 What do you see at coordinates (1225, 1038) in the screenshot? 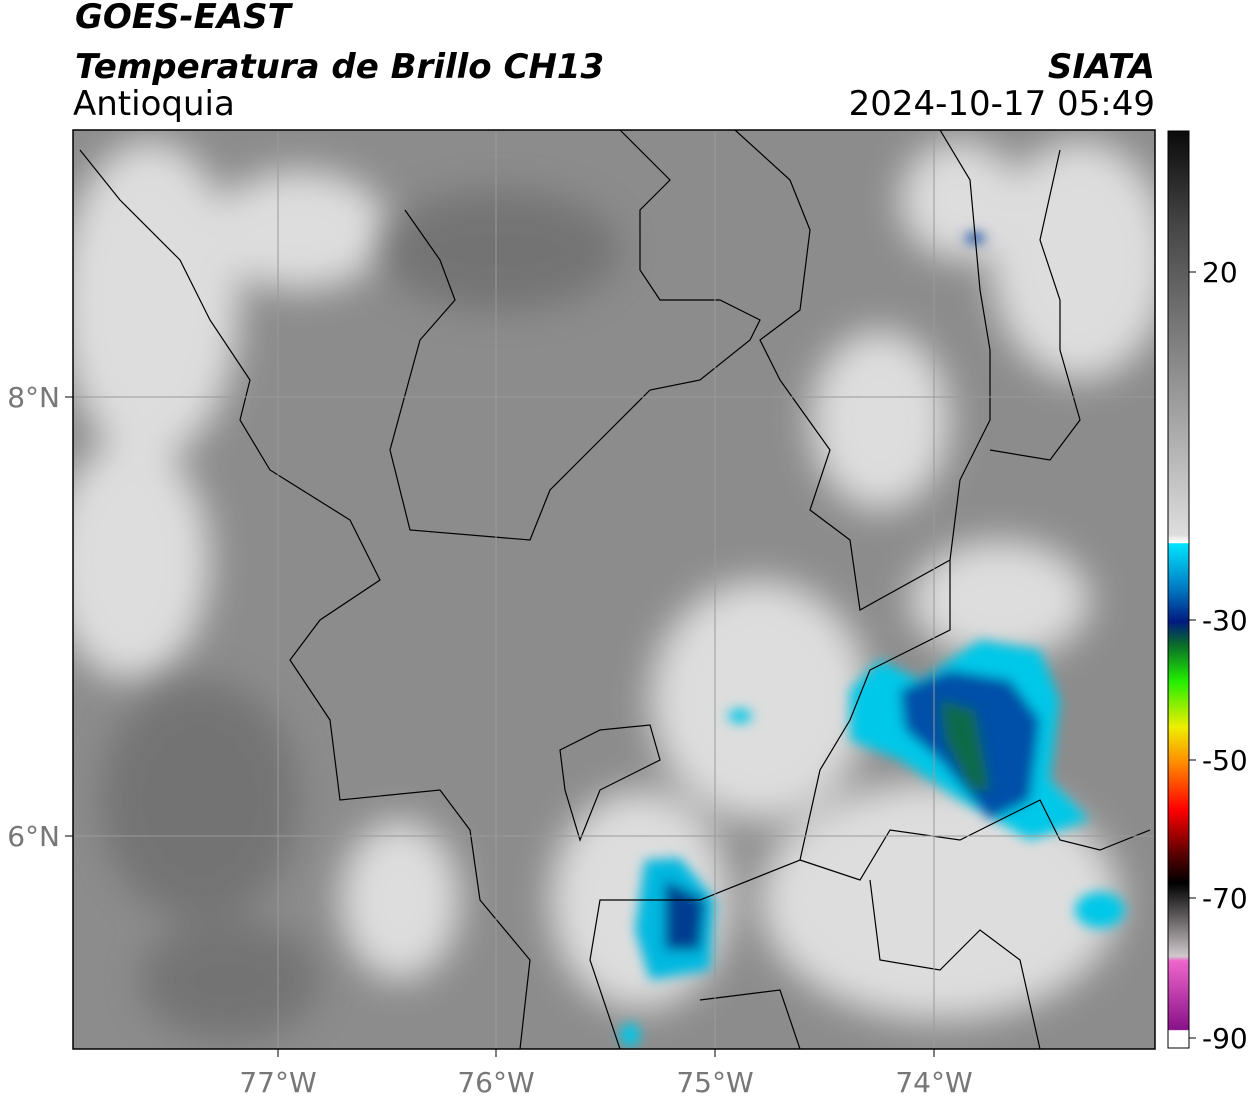
I see `colorbar-label: -90` at bounding box center [1225, 1038].